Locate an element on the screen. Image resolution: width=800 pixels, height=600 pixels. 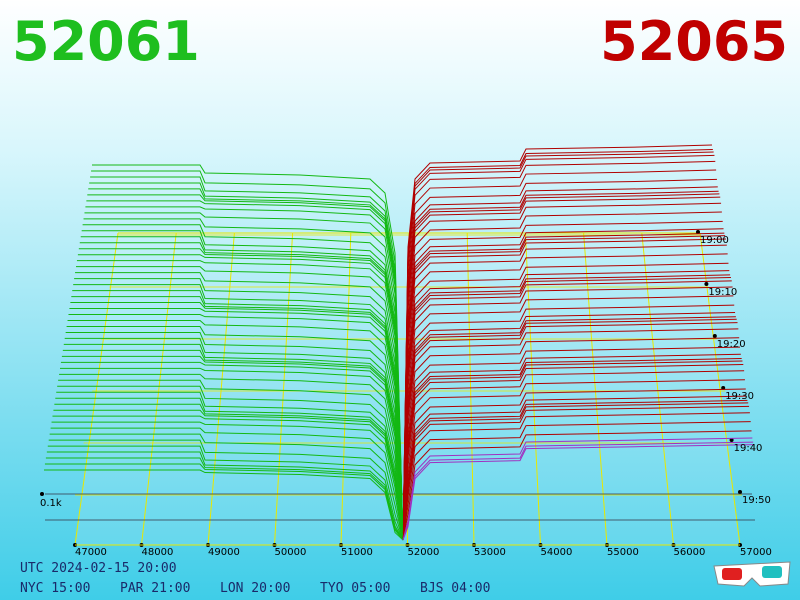
price-label: 49000 is located at coordinates (224, 552).